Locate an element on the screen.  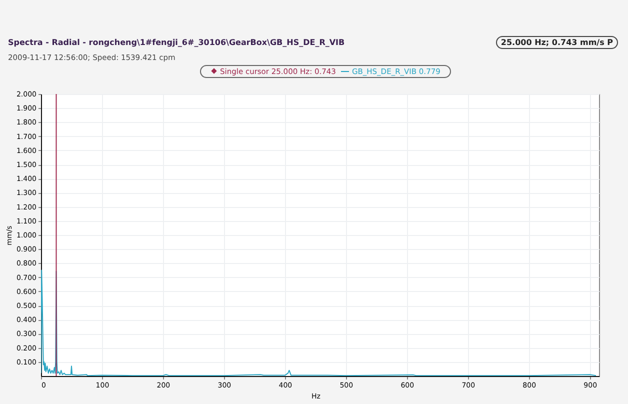
chart-title: Spectra - Radial - rongcheng\1#fengji_6#_30106\GearBox\GB_HS_DE_R_VIB is located at coordinates (176, 42).